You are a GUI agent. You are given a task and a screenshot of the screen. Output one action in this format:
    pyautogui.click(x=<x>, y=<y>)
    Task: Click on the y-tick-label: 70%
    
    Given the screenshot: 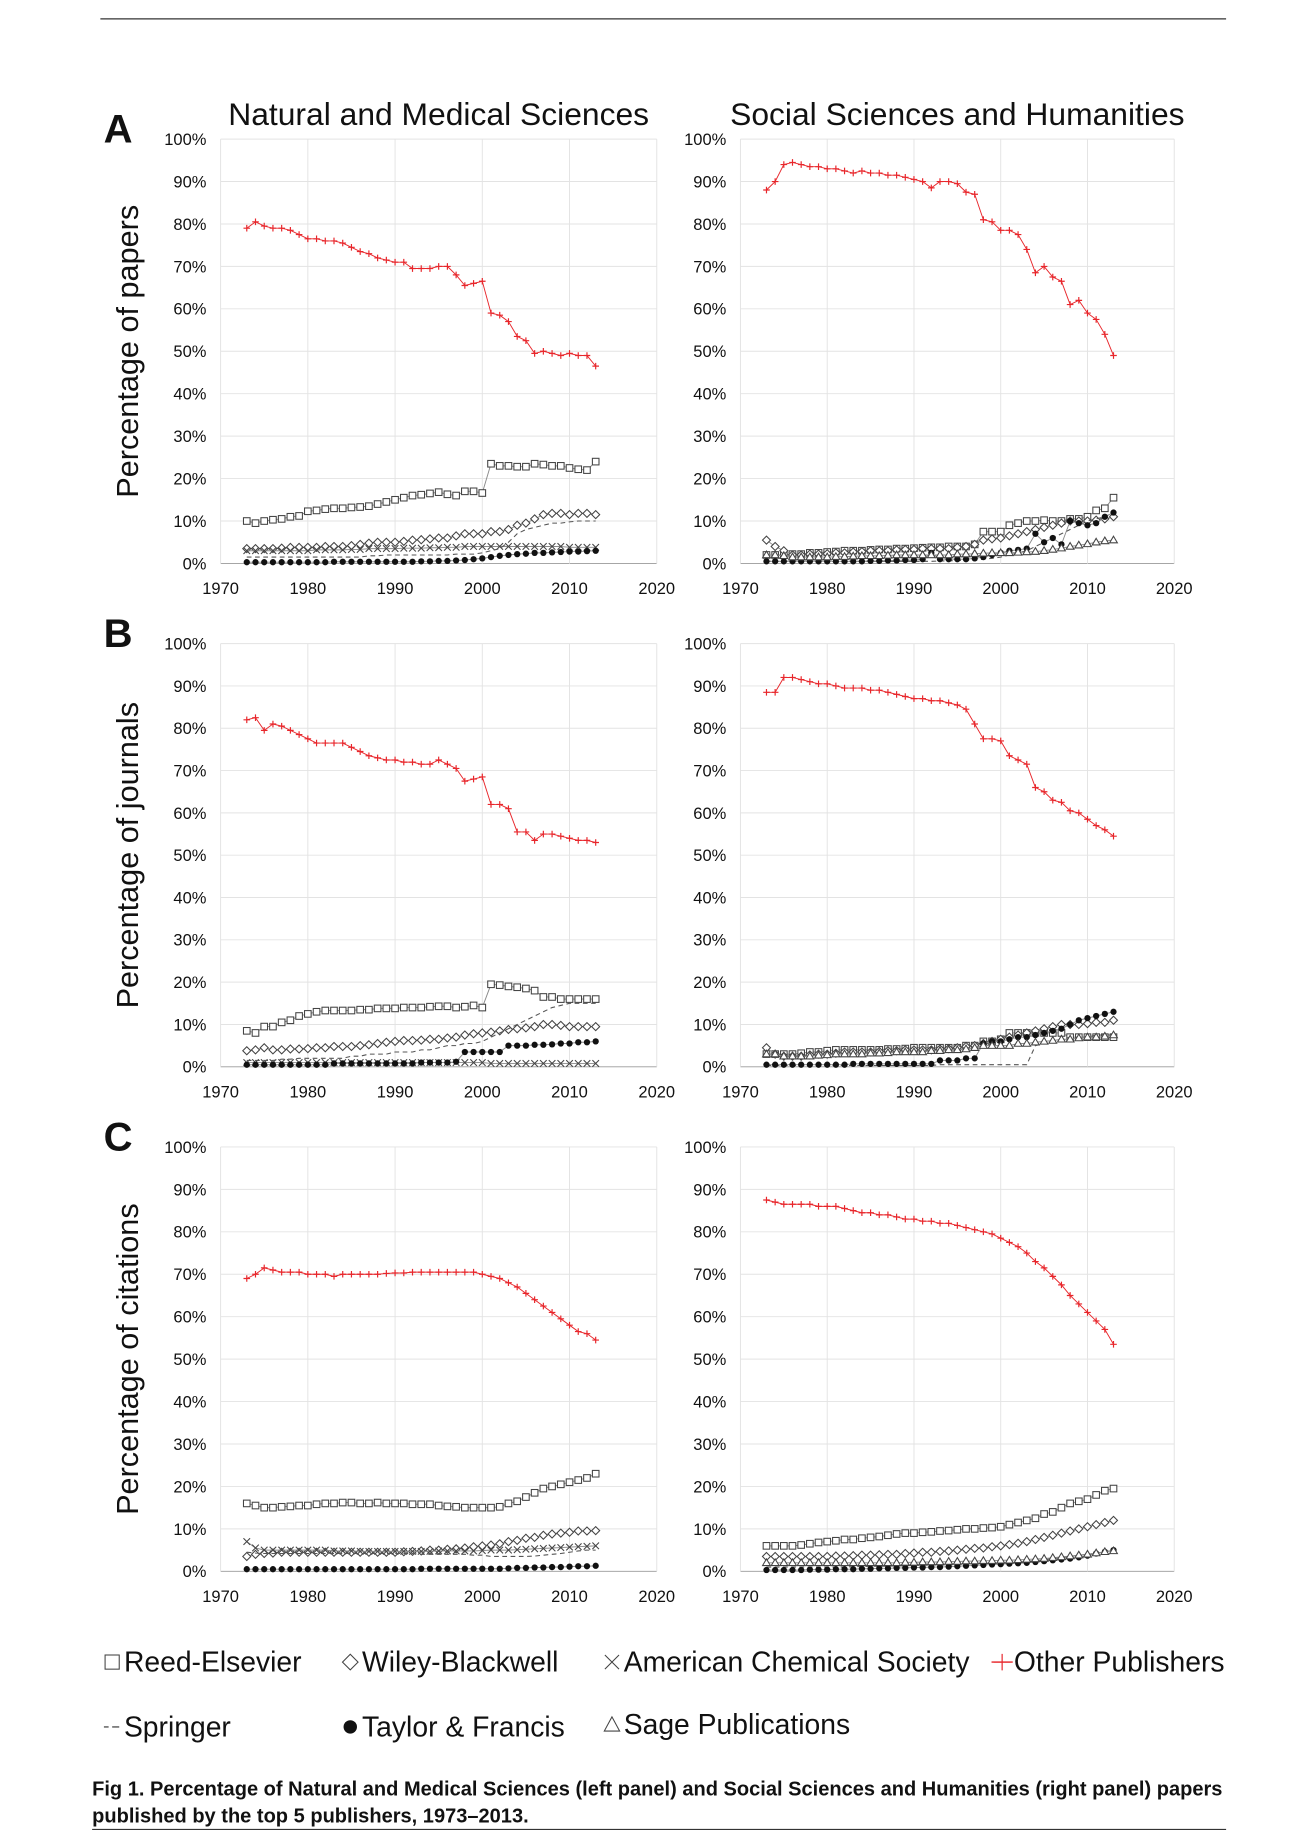 What is the action you would take?
    pyautogui.click(x=709, y=771)
    